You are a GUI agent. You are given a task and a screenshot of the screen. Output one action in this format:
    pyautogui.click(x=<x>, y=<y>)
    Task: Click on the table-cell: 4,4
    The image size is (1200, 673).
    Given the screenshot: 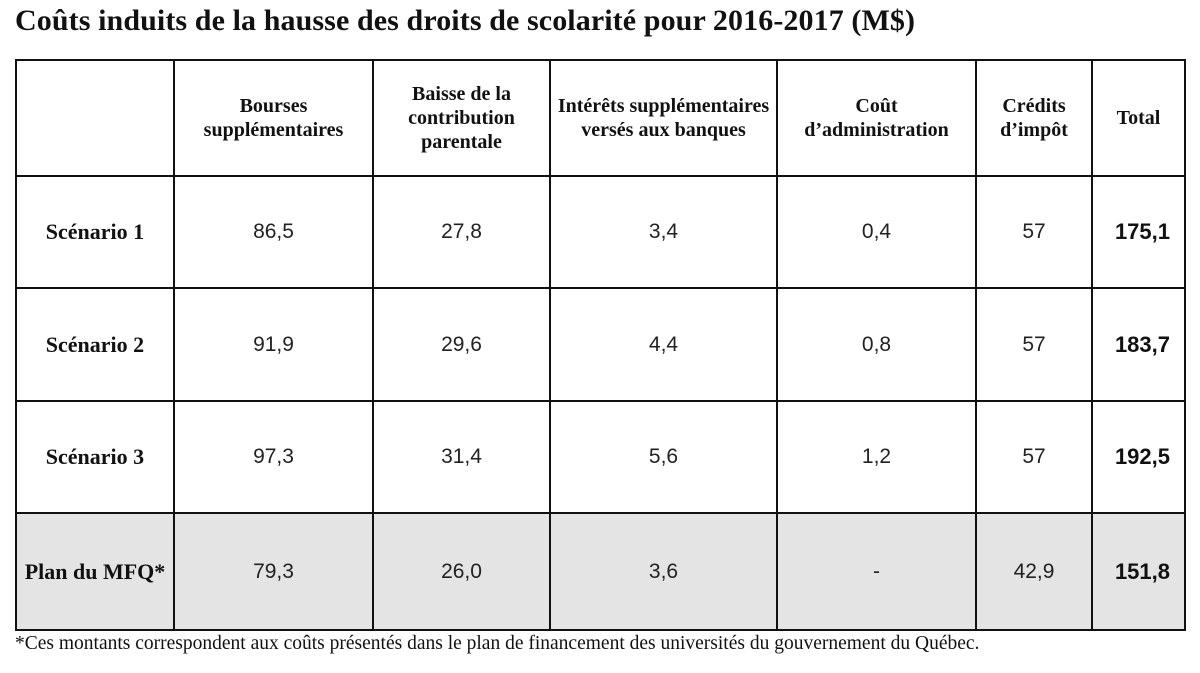 What is the action you would take?
    pyautogui.click(x=663, y=344)
    